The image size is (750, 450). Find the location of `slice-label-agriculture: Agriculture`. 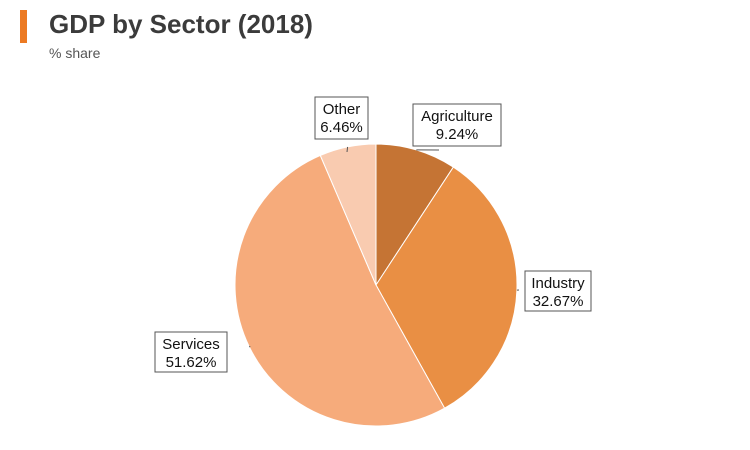

slice-label-agriculture: Agriculture is located at coordinates (457, 116).